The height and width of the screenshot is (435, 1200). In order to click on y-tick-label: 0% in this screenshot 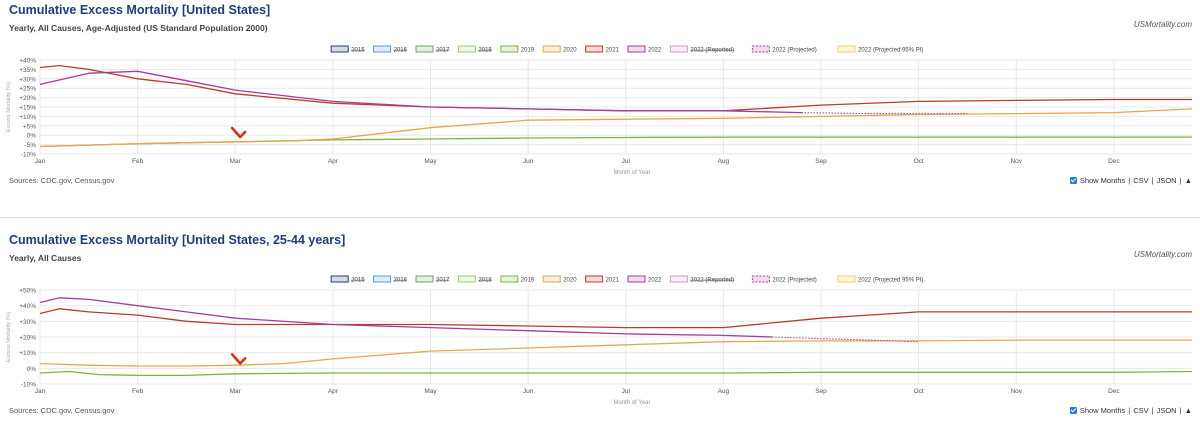, I will do `click(32, 136)`.